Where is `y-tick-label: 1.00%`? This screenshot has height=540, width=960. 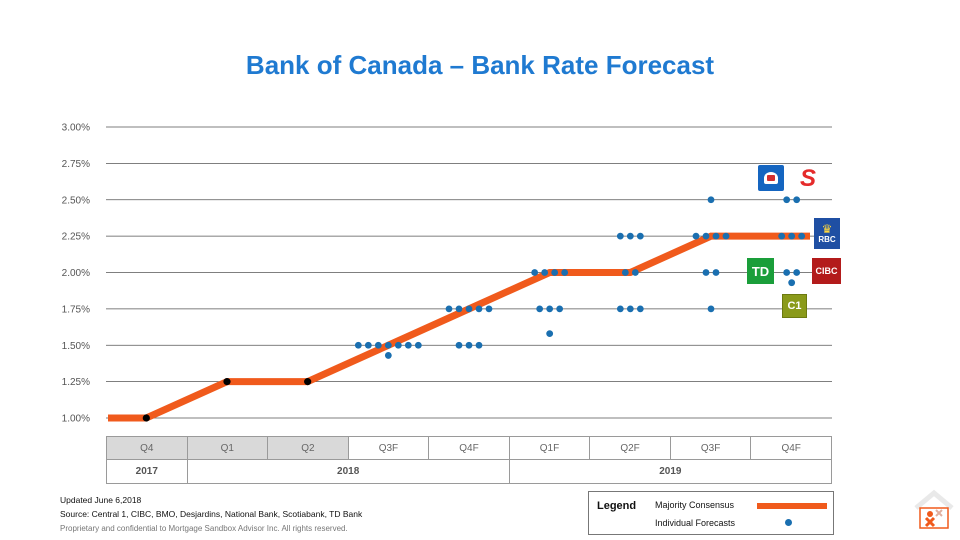 y-tick-label: 1.00% is located at coordinates (76, 419).